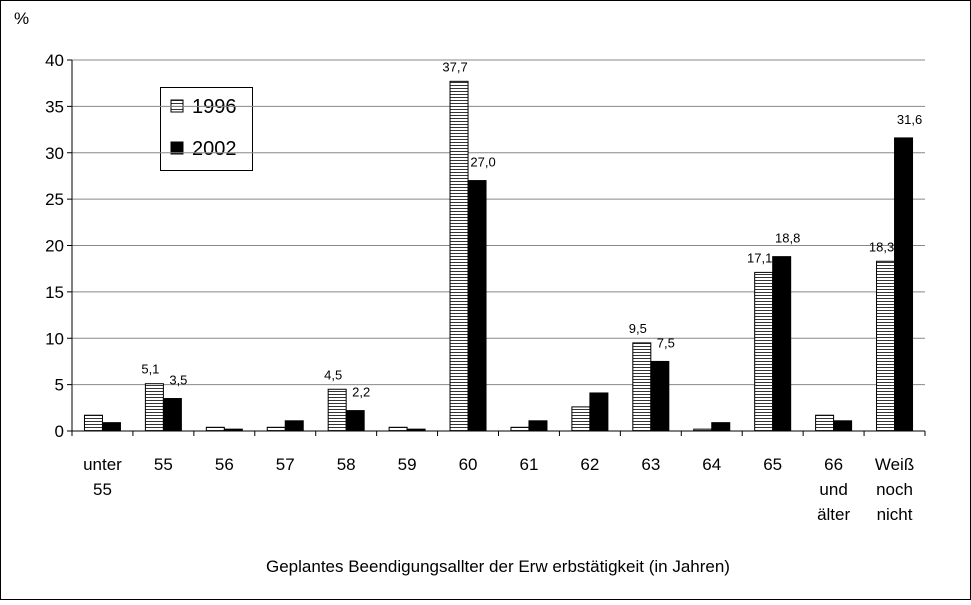 The image size is (971, 605). I want to click on y-axis-label: %, so click(21, 18).